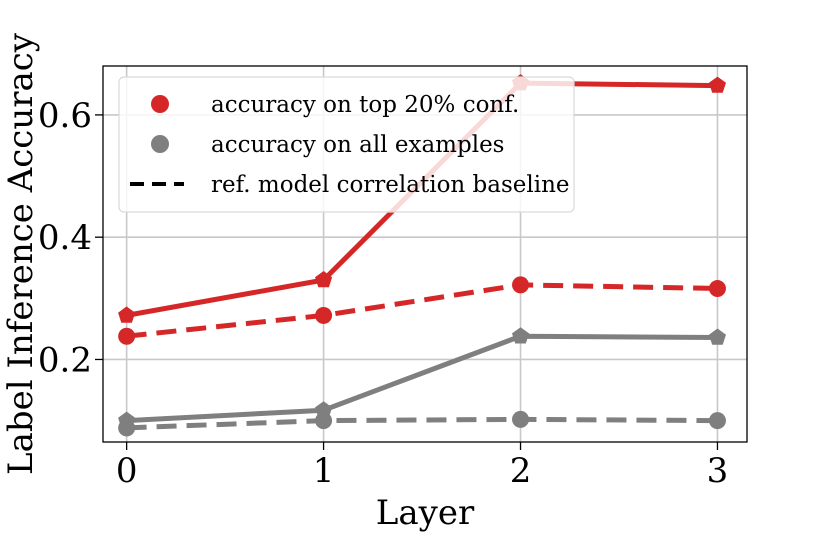 The width and height of the screenshot is (830, 554). What do you see at coordinates (425, 513) in the screenshot?
I see `x-axis-label: Layer` at bounding box center [425, 513].